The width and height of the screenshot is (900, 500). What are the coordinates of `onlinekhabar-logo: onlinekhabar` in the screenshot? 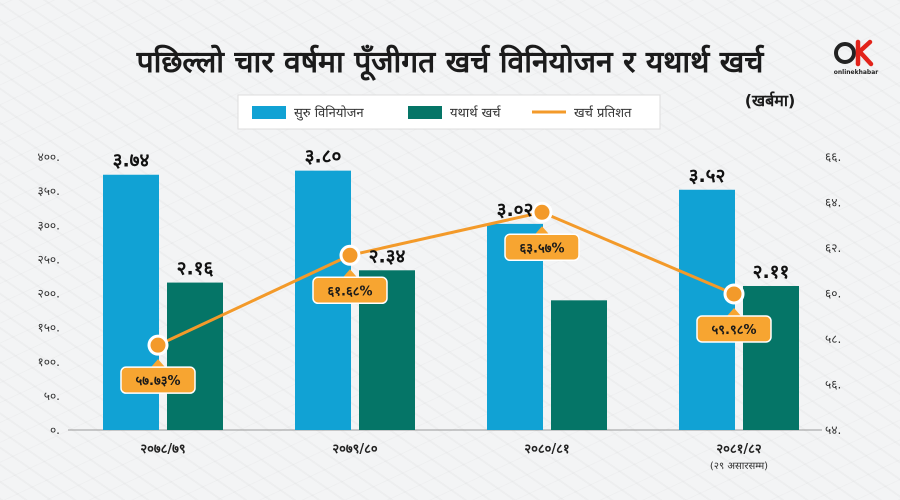 It's located at (856, 57).